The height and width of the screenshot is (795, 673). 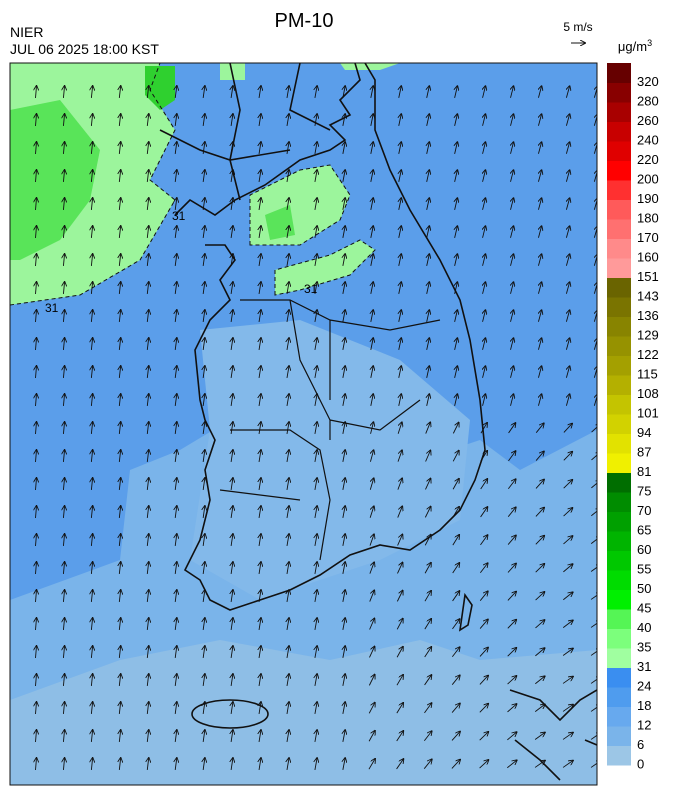 I want to click on colorbar-label: 70, so click(x=644, y=510).